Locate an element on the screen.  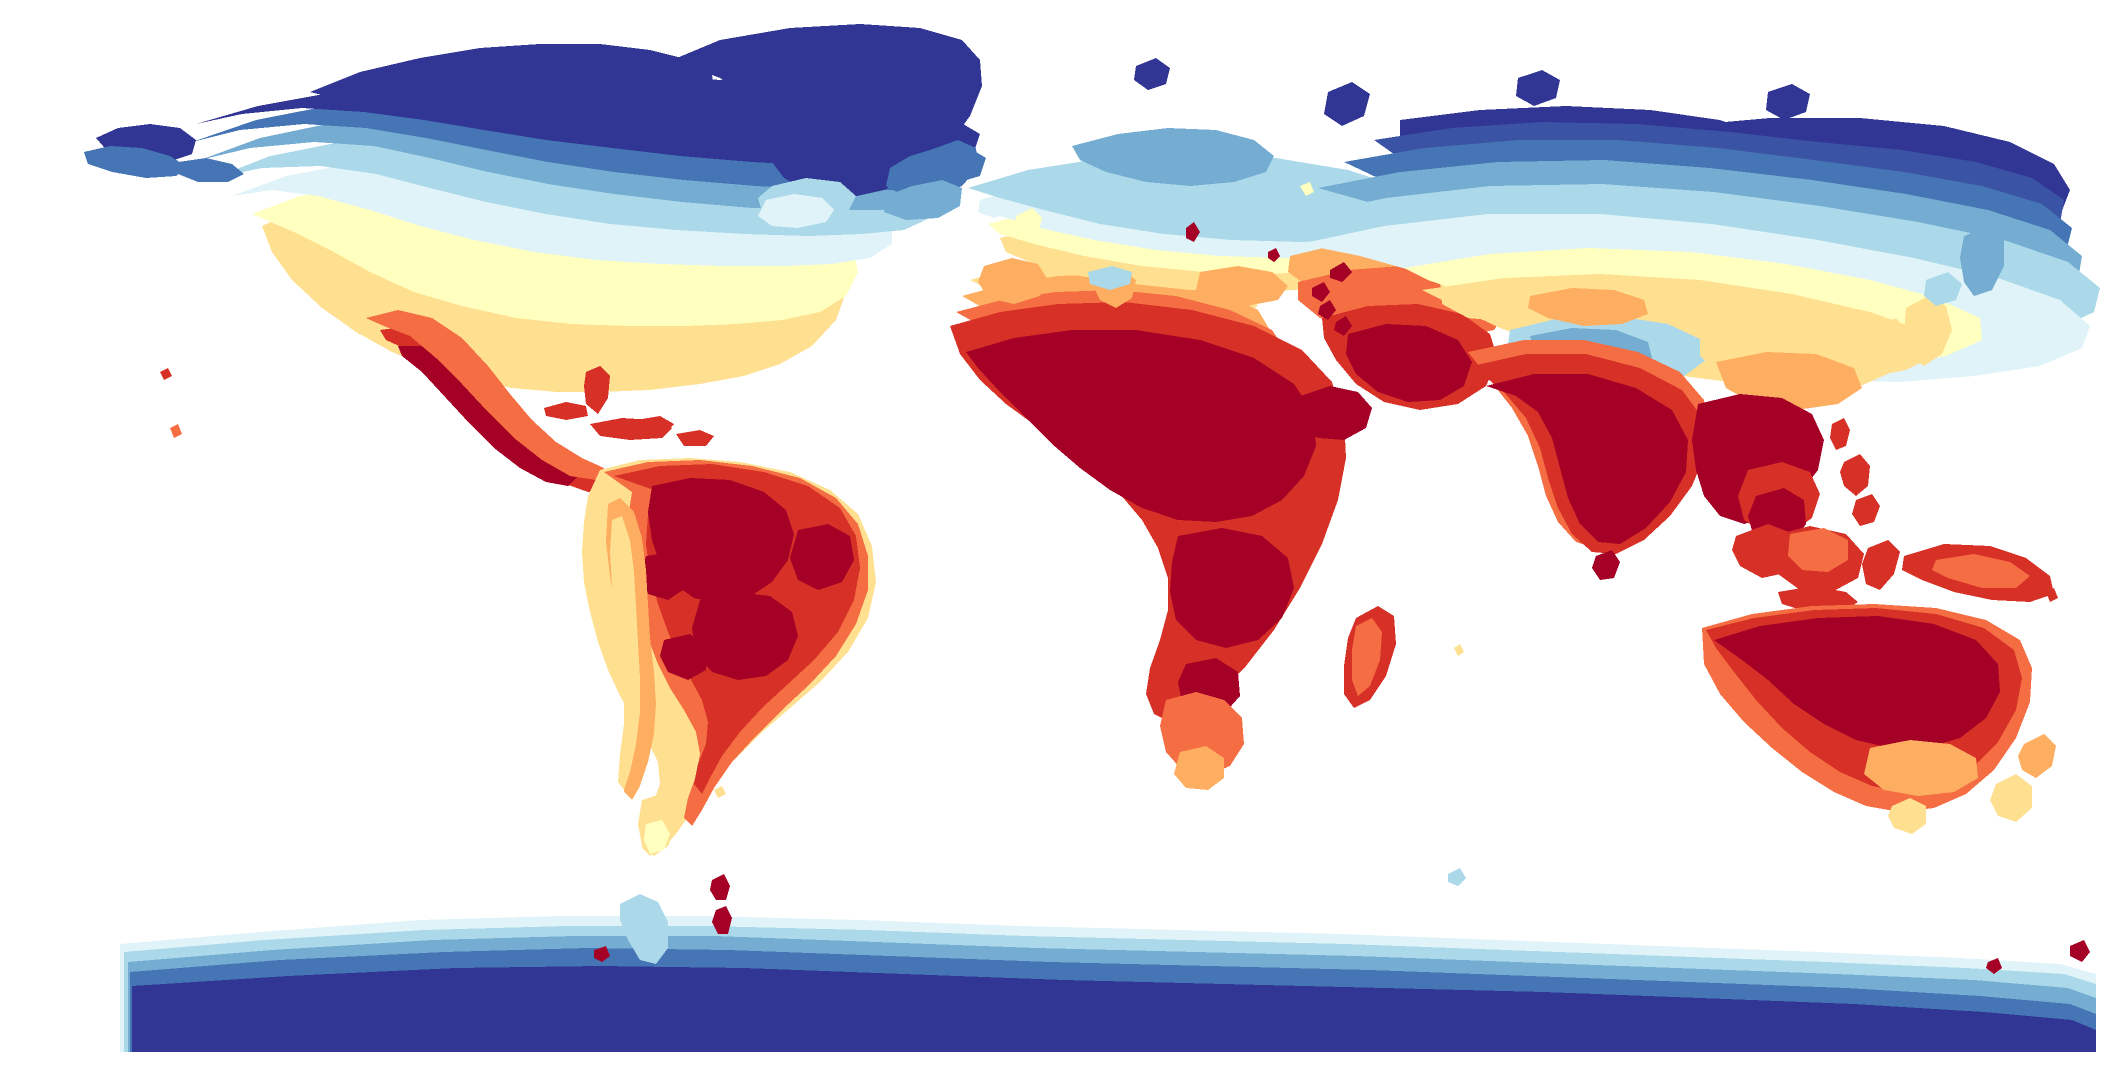
region-asia is located at coordinates (1700, 258).